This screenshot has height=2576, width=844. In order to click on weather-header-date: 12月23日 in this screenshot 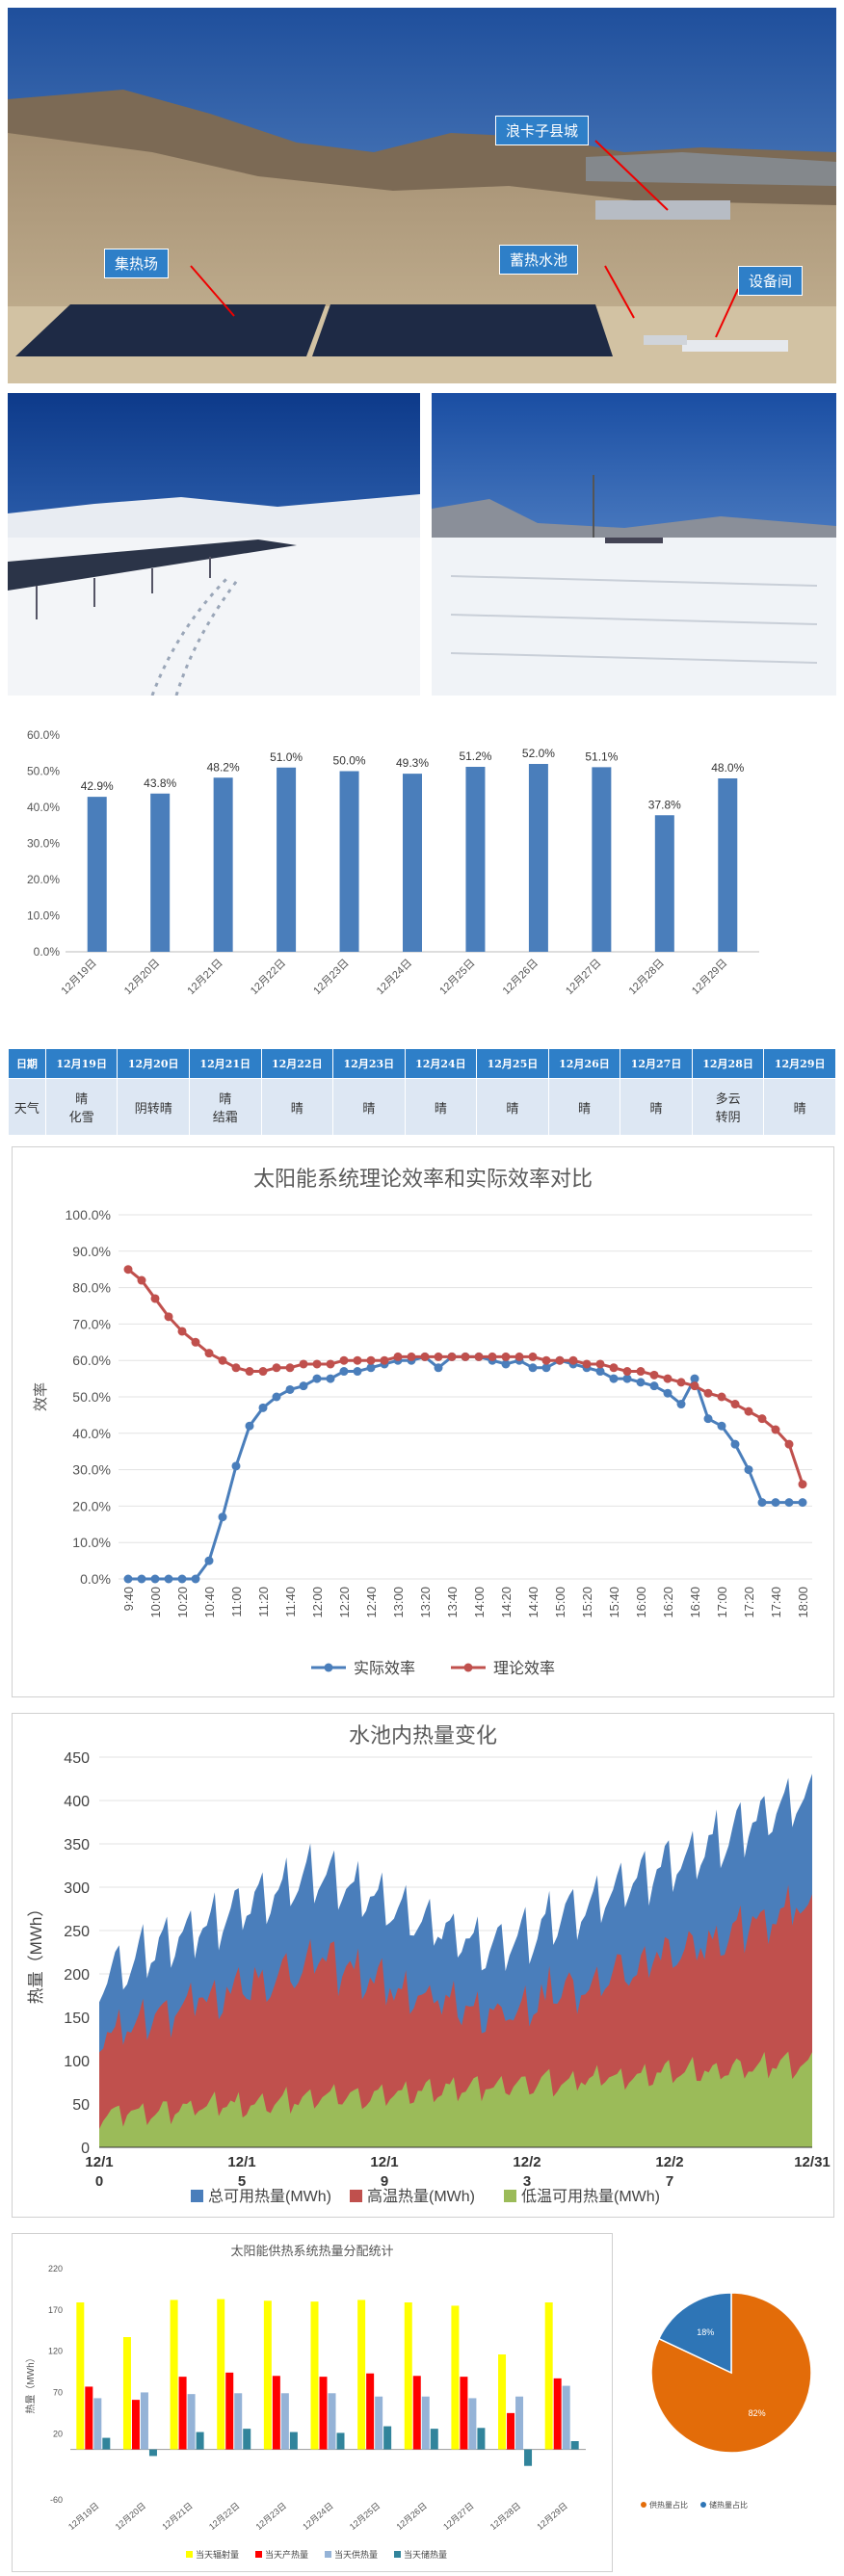, I will do `click(369, 1063)`.